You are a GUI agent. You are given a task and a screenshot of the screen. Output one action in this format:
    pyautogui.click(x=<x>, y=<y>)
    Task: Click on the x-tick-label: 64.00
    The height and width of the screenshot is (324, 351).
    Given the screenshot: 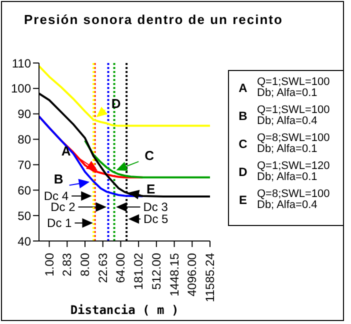 What is the action you would take?
    pyautogui.click(x=121, y=268)
    